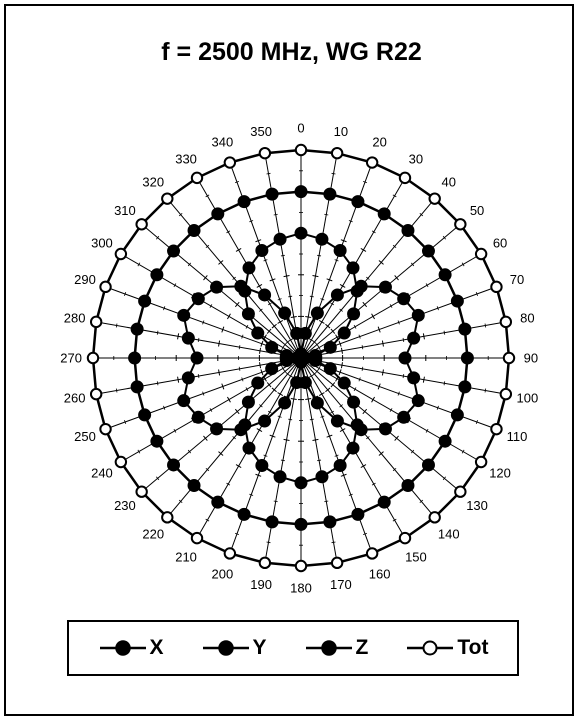  I want to click on legend-label-x: X, so click(156, 647).